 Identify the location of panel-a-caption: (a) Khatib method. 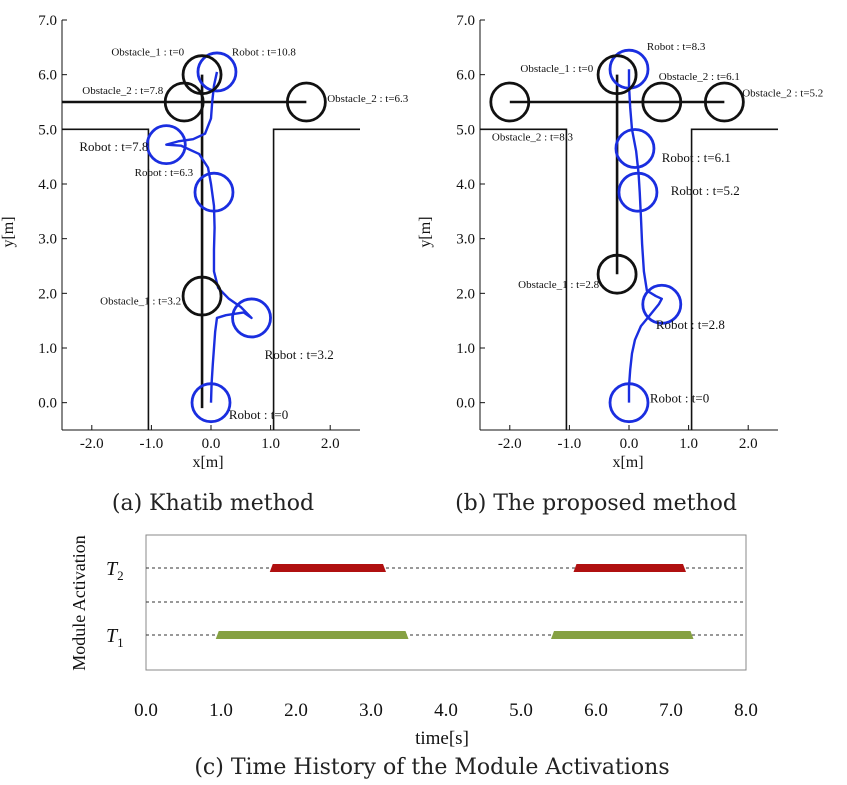
(213, 503).